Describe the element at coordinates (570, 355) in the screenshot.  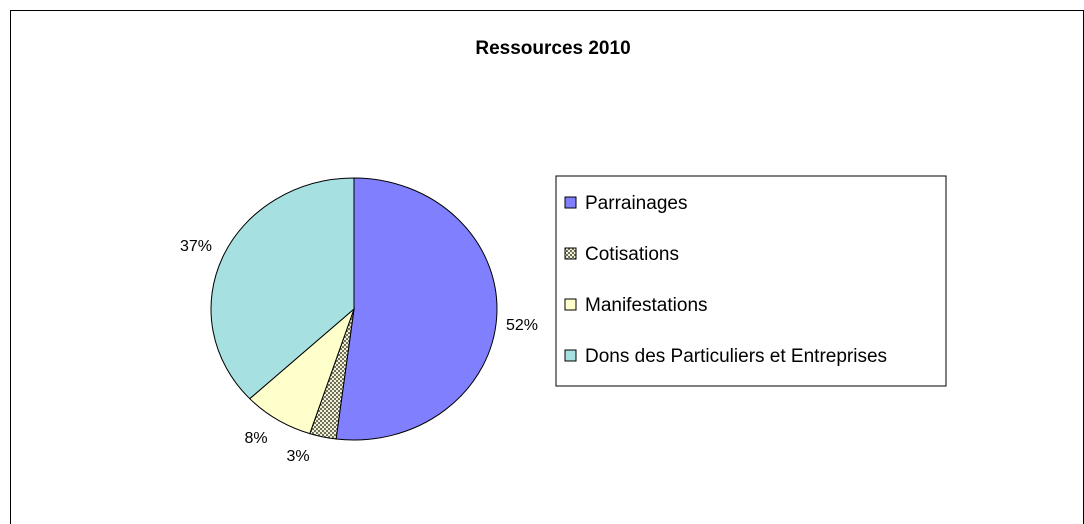
I see `legend-swatch-dons-des-particuliers-et-entreprises` at that location.